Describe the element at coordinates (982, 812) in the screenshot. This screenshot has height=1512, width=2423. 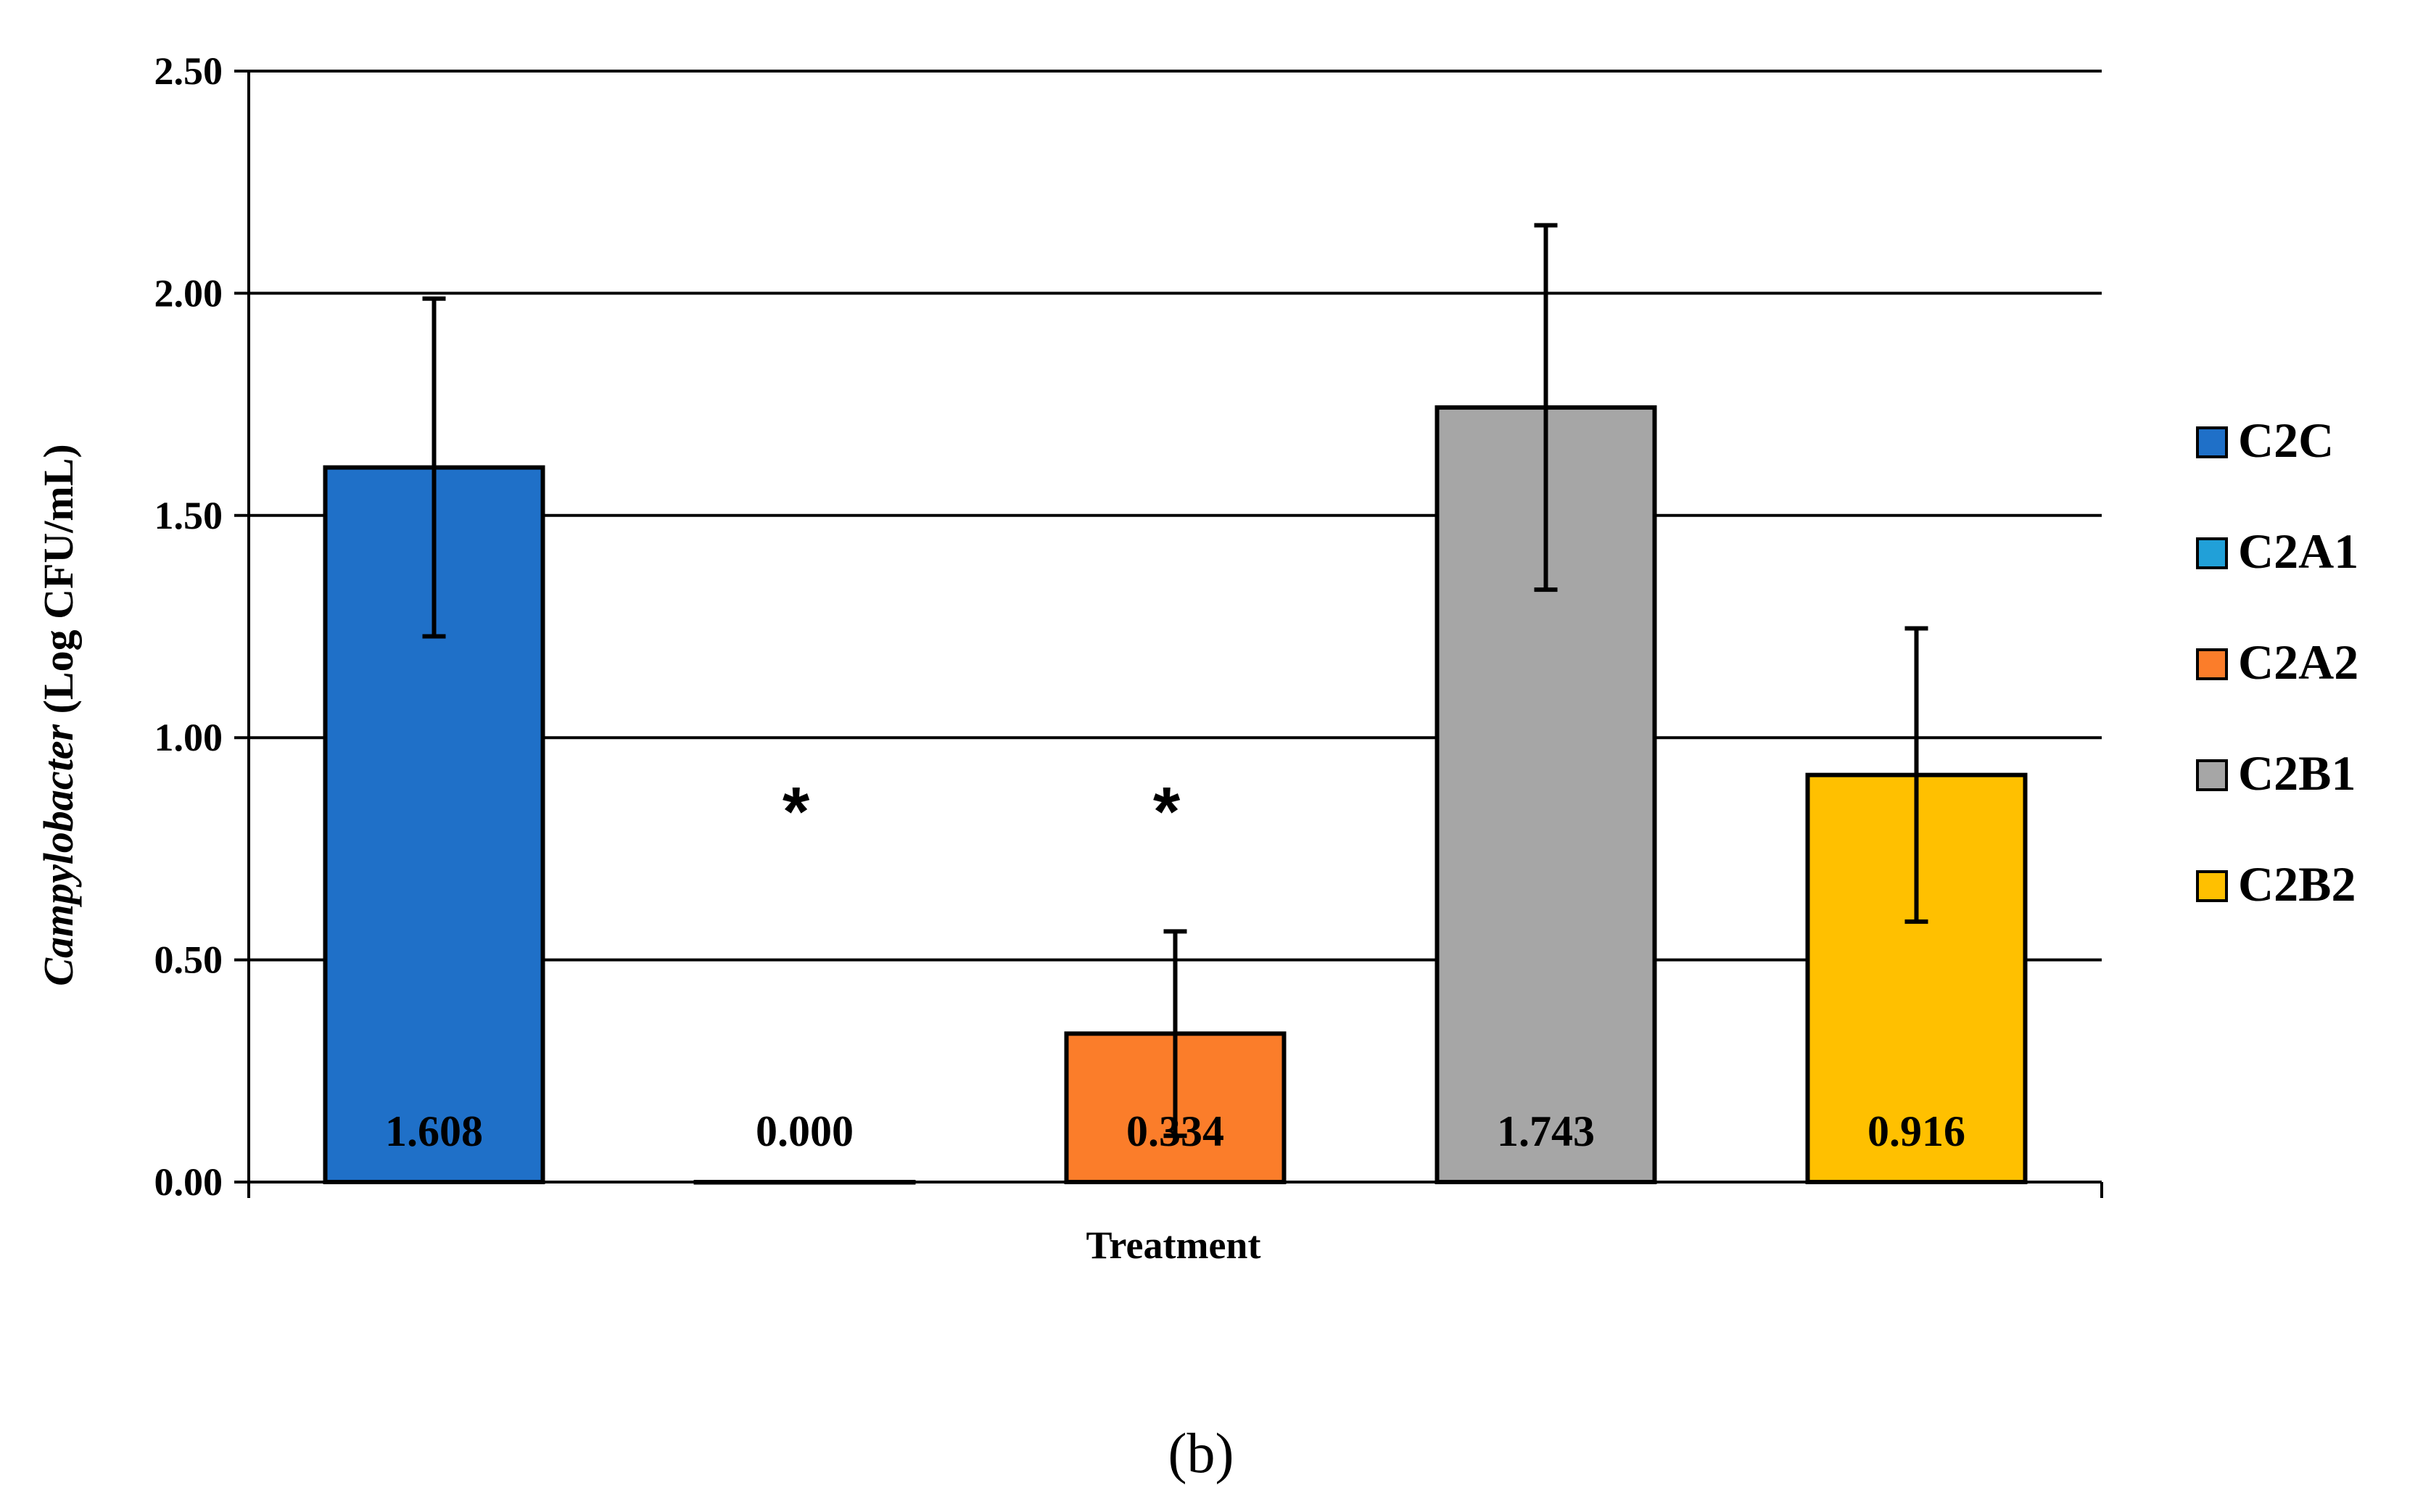
I see `significance-markers: * *` at that location.